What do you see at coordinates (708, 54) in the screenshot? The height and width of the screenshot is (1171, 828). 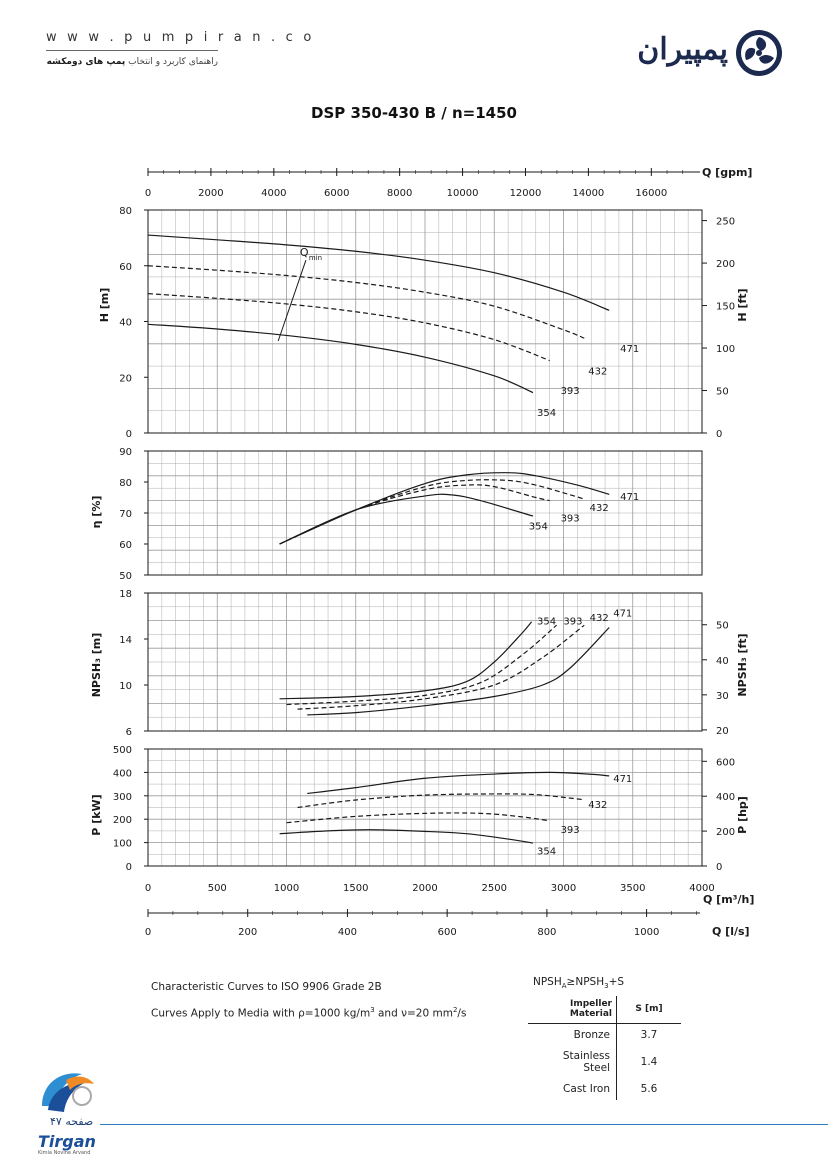 I see `brand-logo: پمپیران` at bounding box center [708, 54].